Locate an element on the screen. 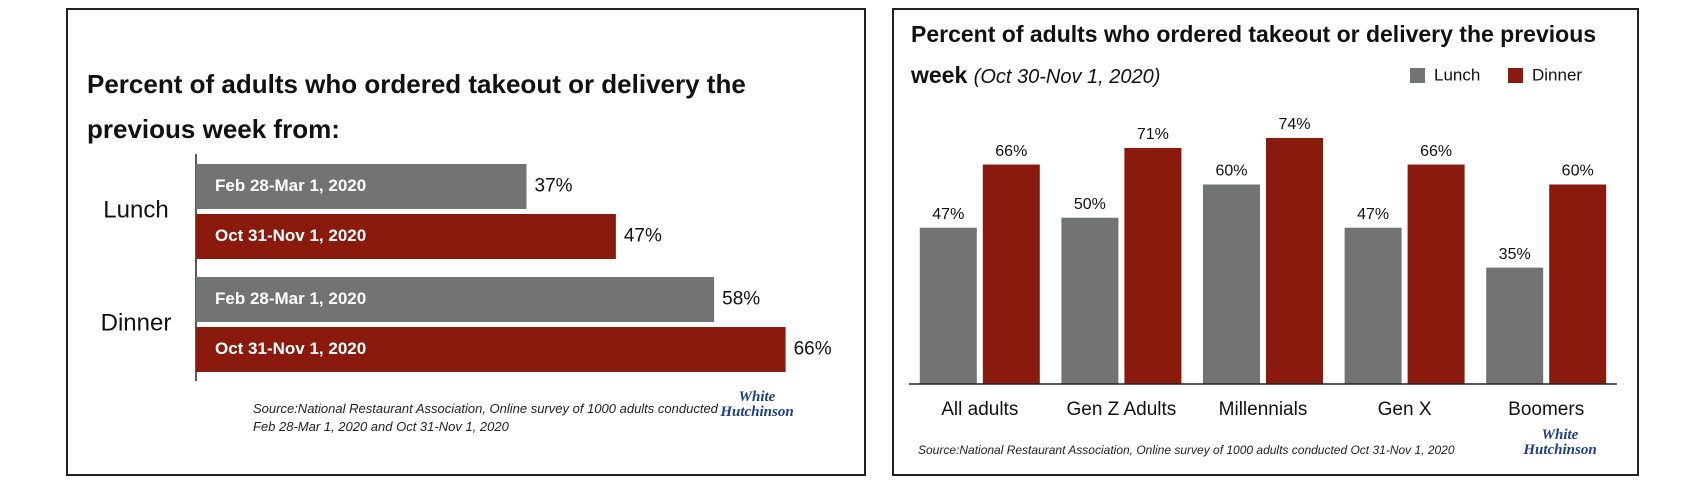 The image size is (1689, 480). x-tick-label: All adults is located at coordinates (979, 409).